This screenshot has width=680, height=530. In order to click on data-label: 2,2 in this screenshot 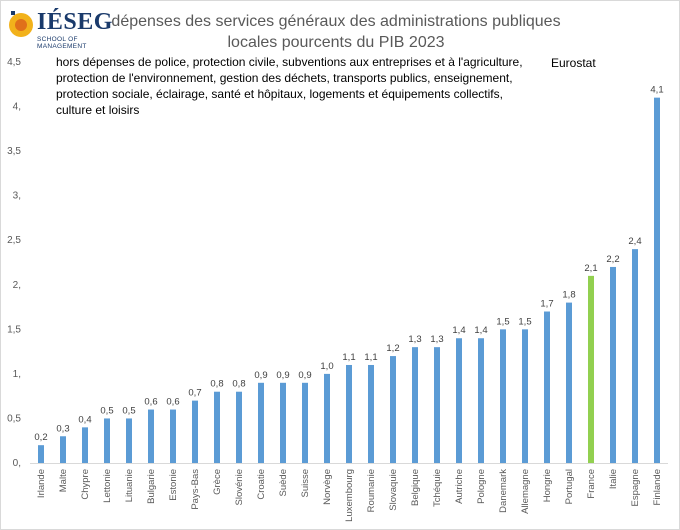, I will do `click(612, 259)`.